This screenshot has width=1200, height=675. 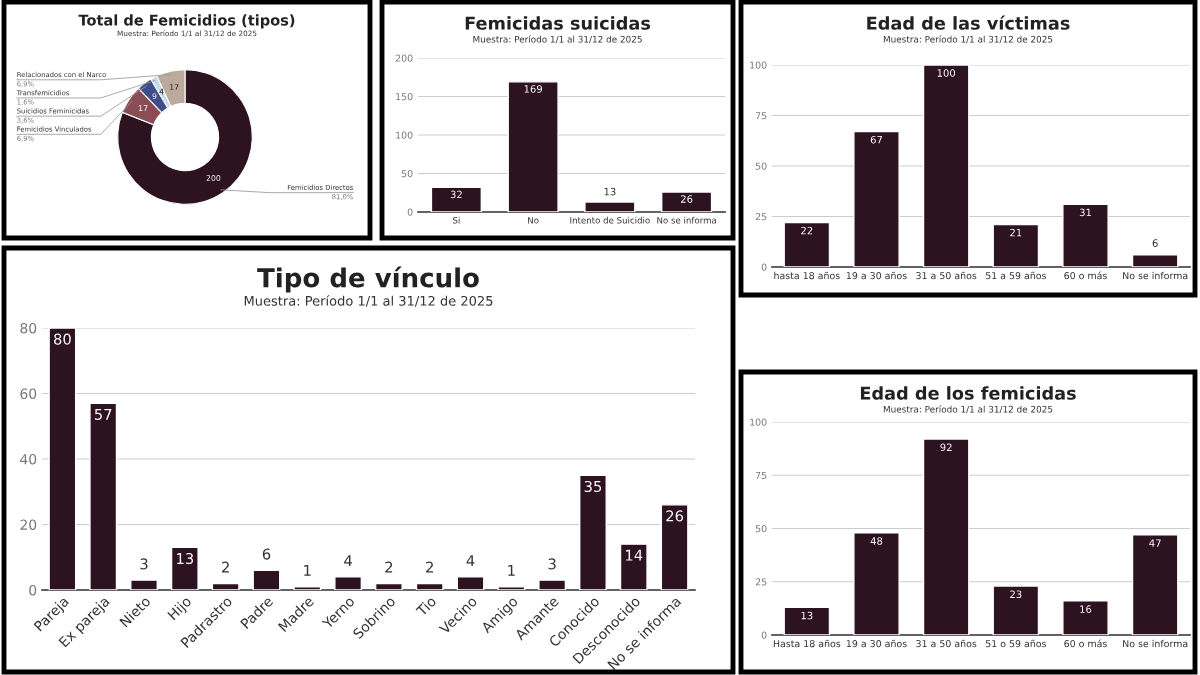 What do you see at coordinates (1016, 275) in the screenshot?
I see `x-tick-label: 51 a 59 años` at bounding box center [1016, 275].